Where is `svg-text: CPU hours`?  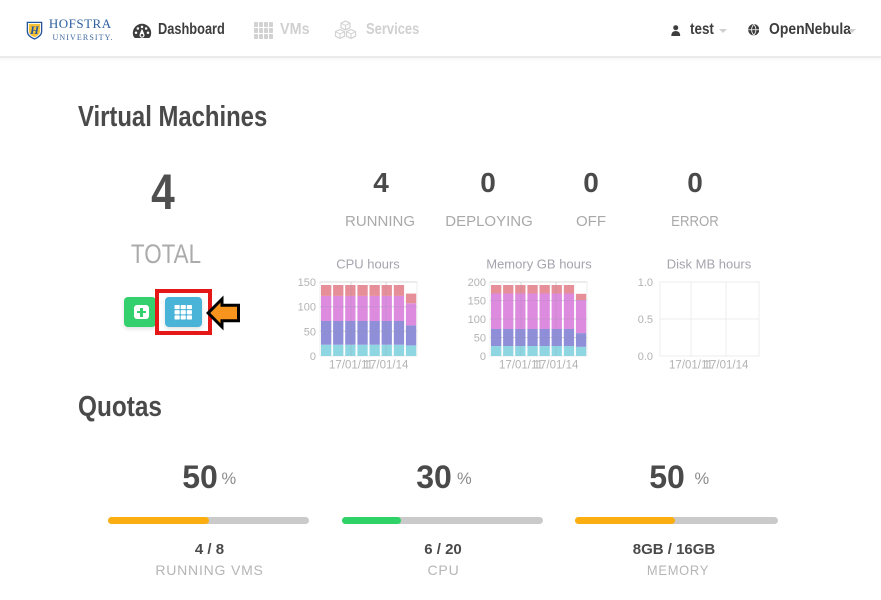
svg-text: CPU hours is located at coordinates (368, 264).